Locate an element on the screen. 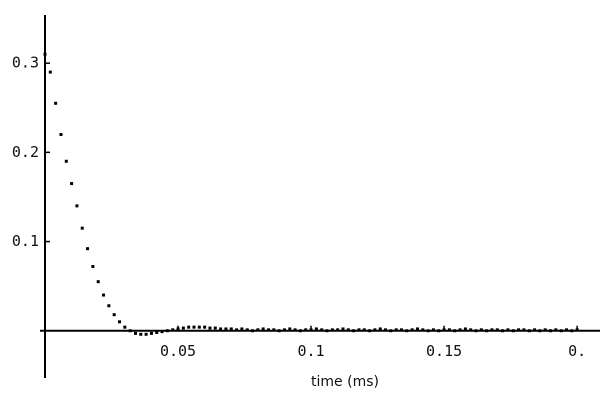  x-tick-label: 0.1 is located at coordinates (311, 351).